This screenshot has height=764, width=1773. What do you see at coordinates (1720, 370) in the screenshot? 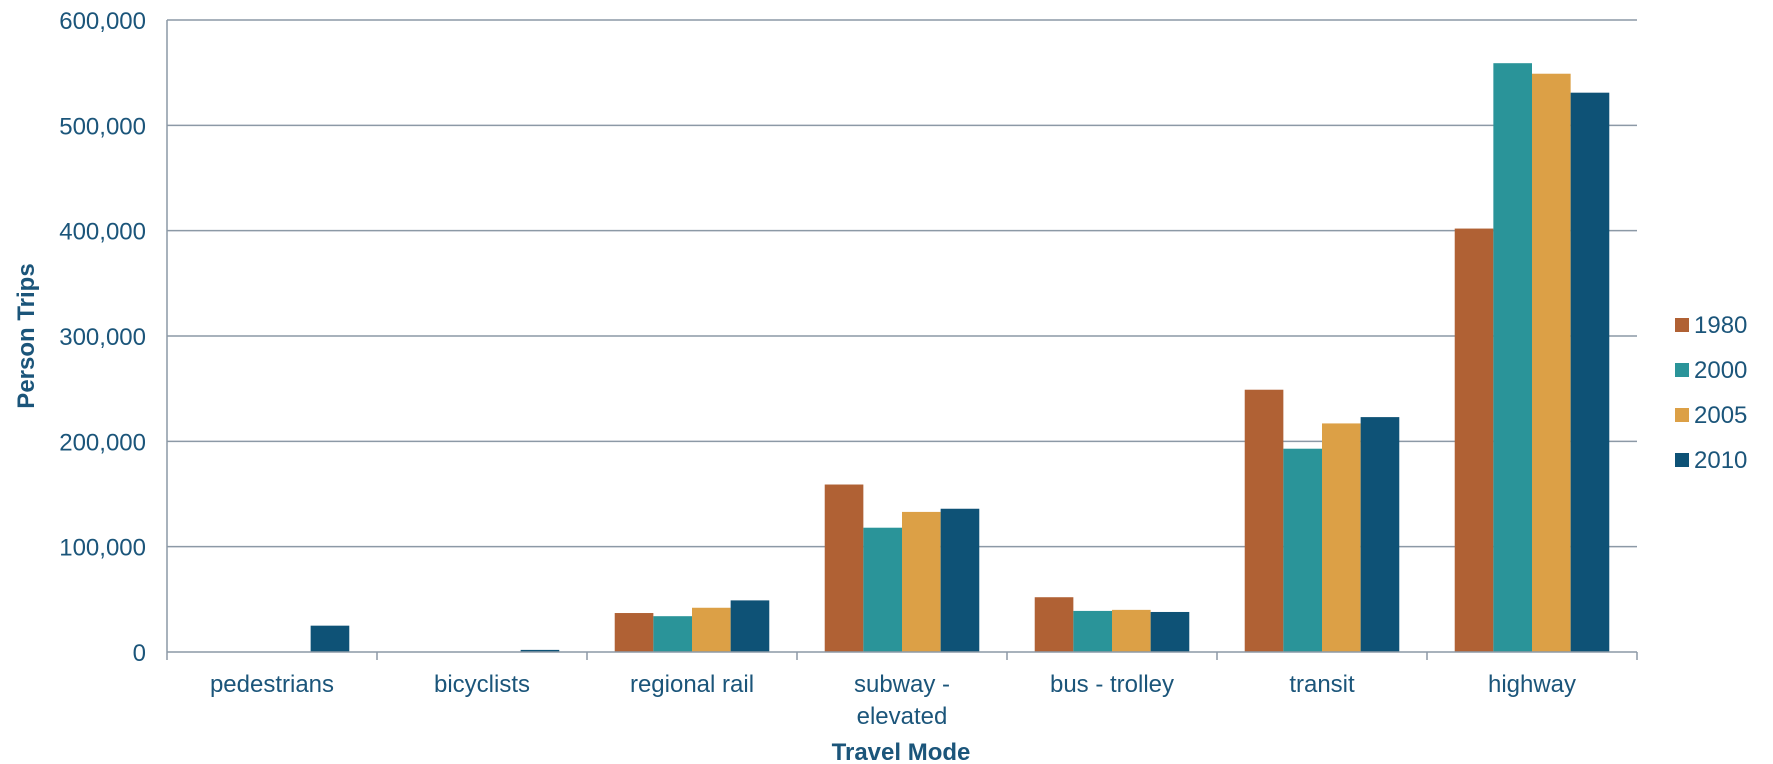
I see `legend-label: 2000` at bounding box center [1720, 370].